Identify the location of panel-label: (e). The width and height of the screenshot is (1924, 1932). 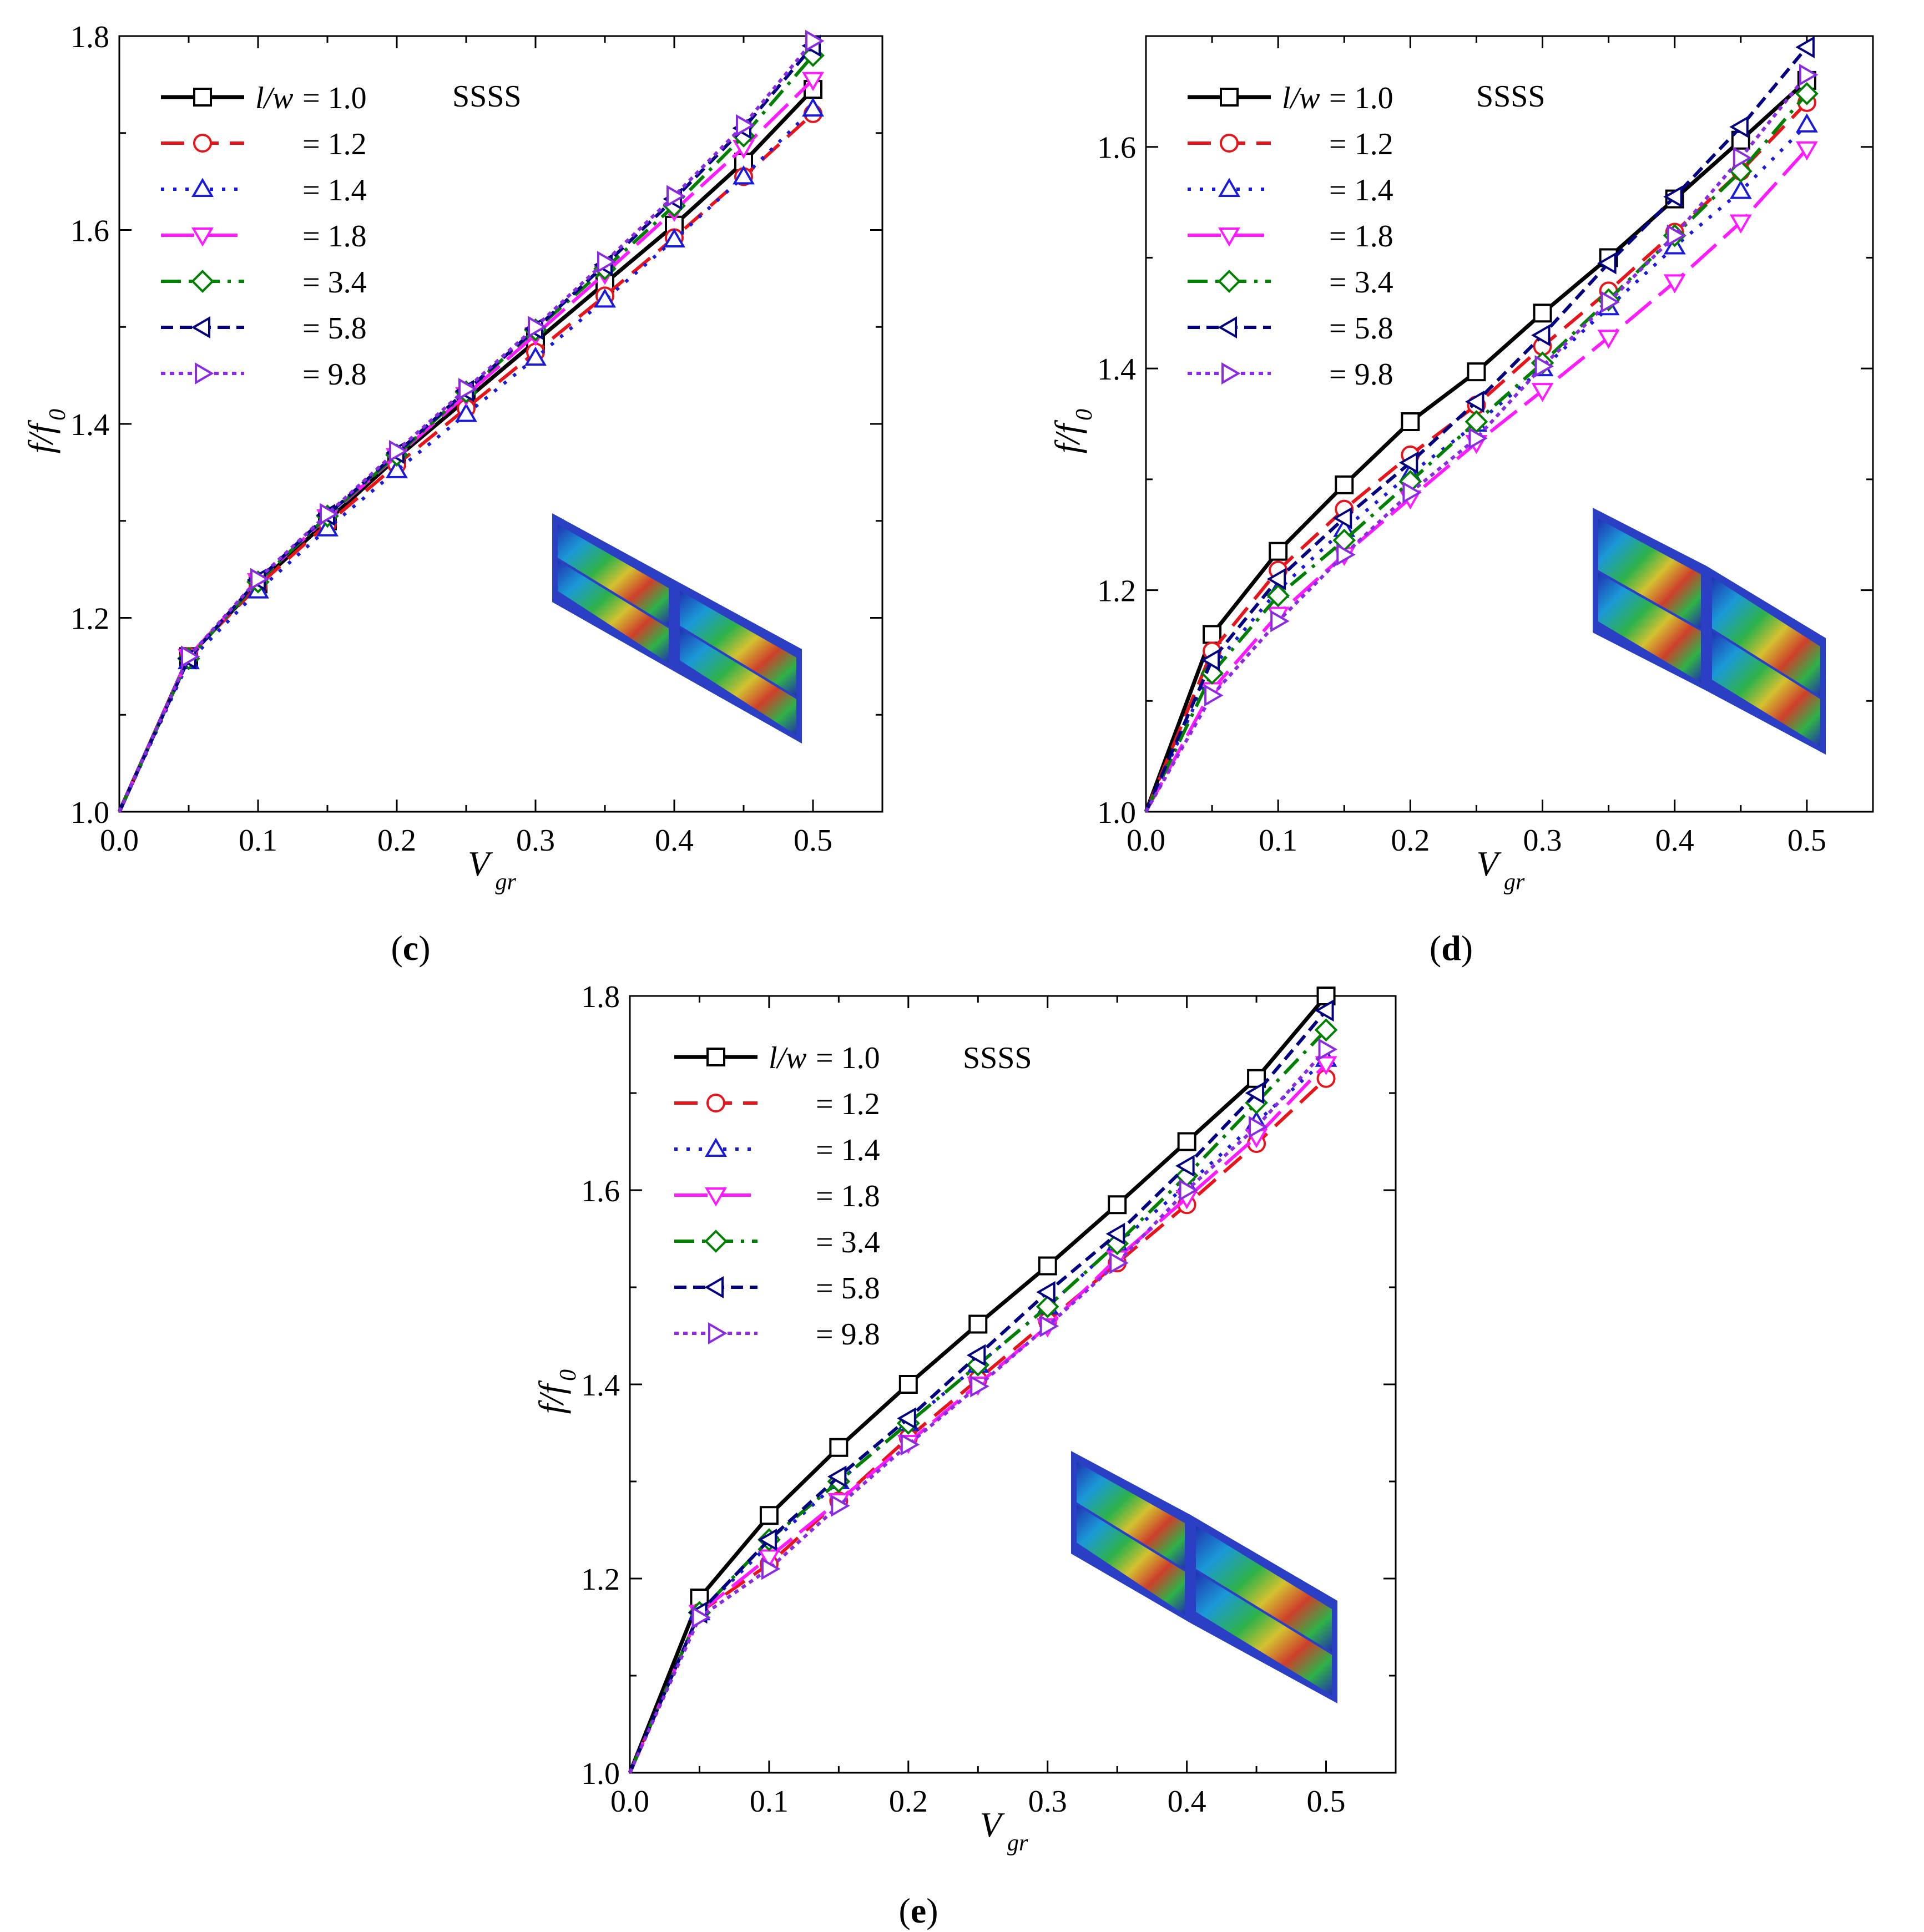
(918, 1911).